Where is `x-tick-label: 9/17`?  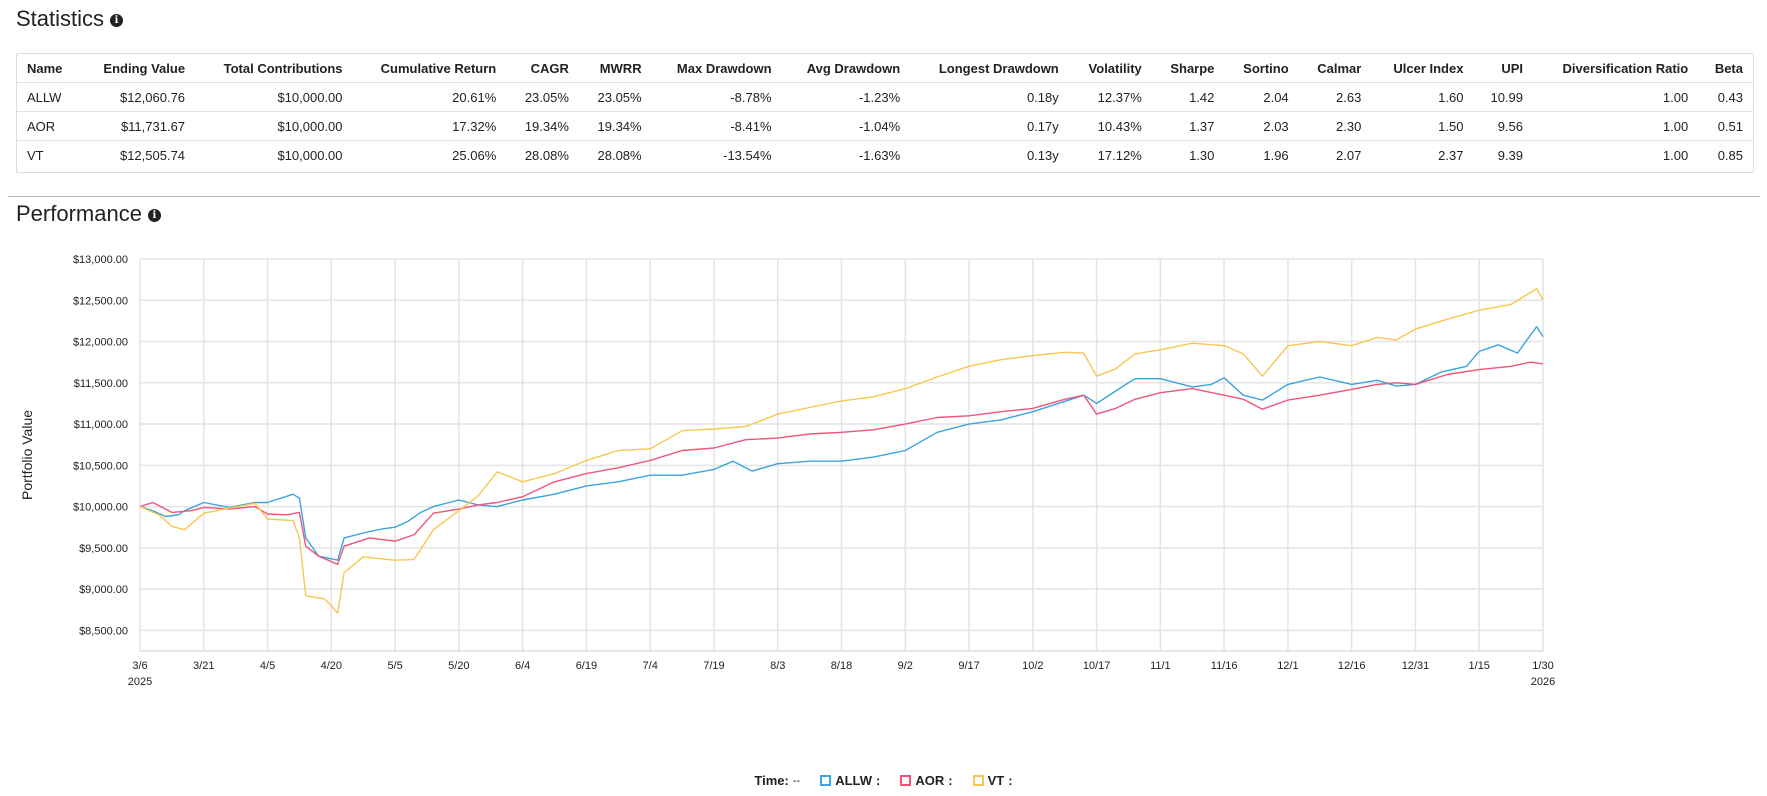
x-tick-label: 9/17 is located at coordinates (968, 666).